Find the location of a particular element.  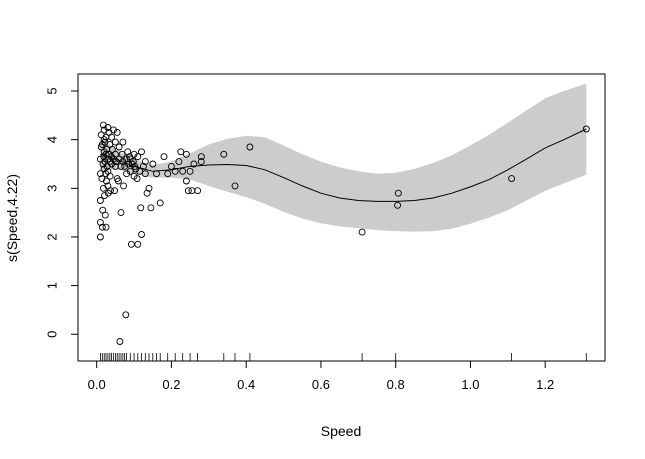

y-tick-label: 4 is located at coordinates (52, 139).